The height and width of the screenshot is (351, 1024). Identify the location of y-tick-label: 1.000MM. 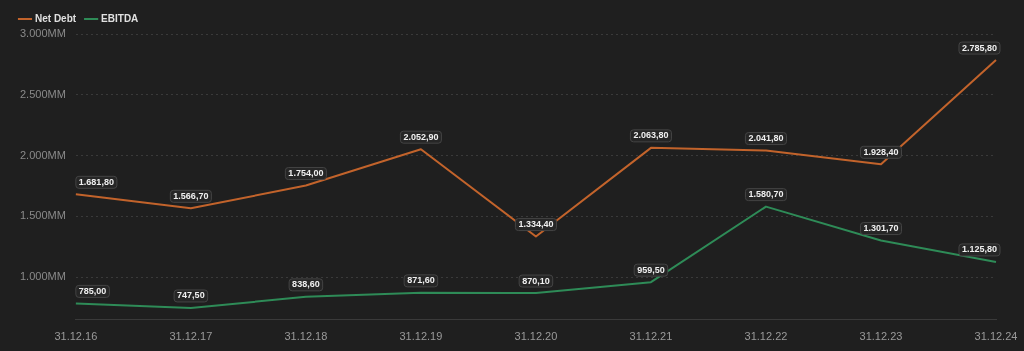
(42, 276).